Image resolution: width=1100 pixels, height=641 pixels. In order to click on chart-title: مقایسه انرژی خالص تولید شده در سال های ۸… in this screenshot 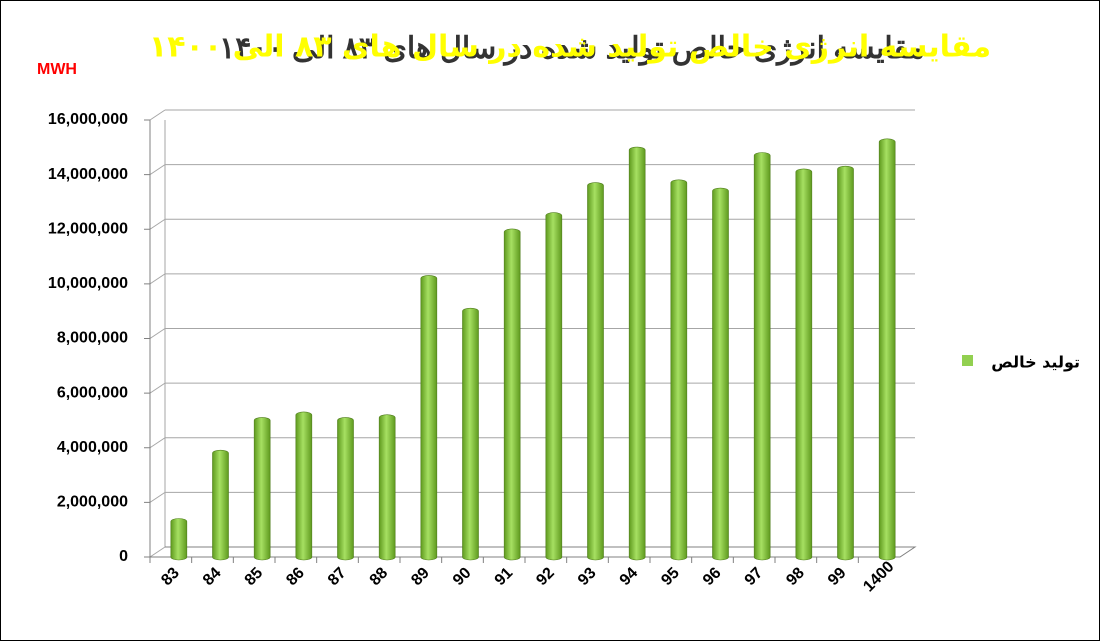, I will do `click(570, 47)`.